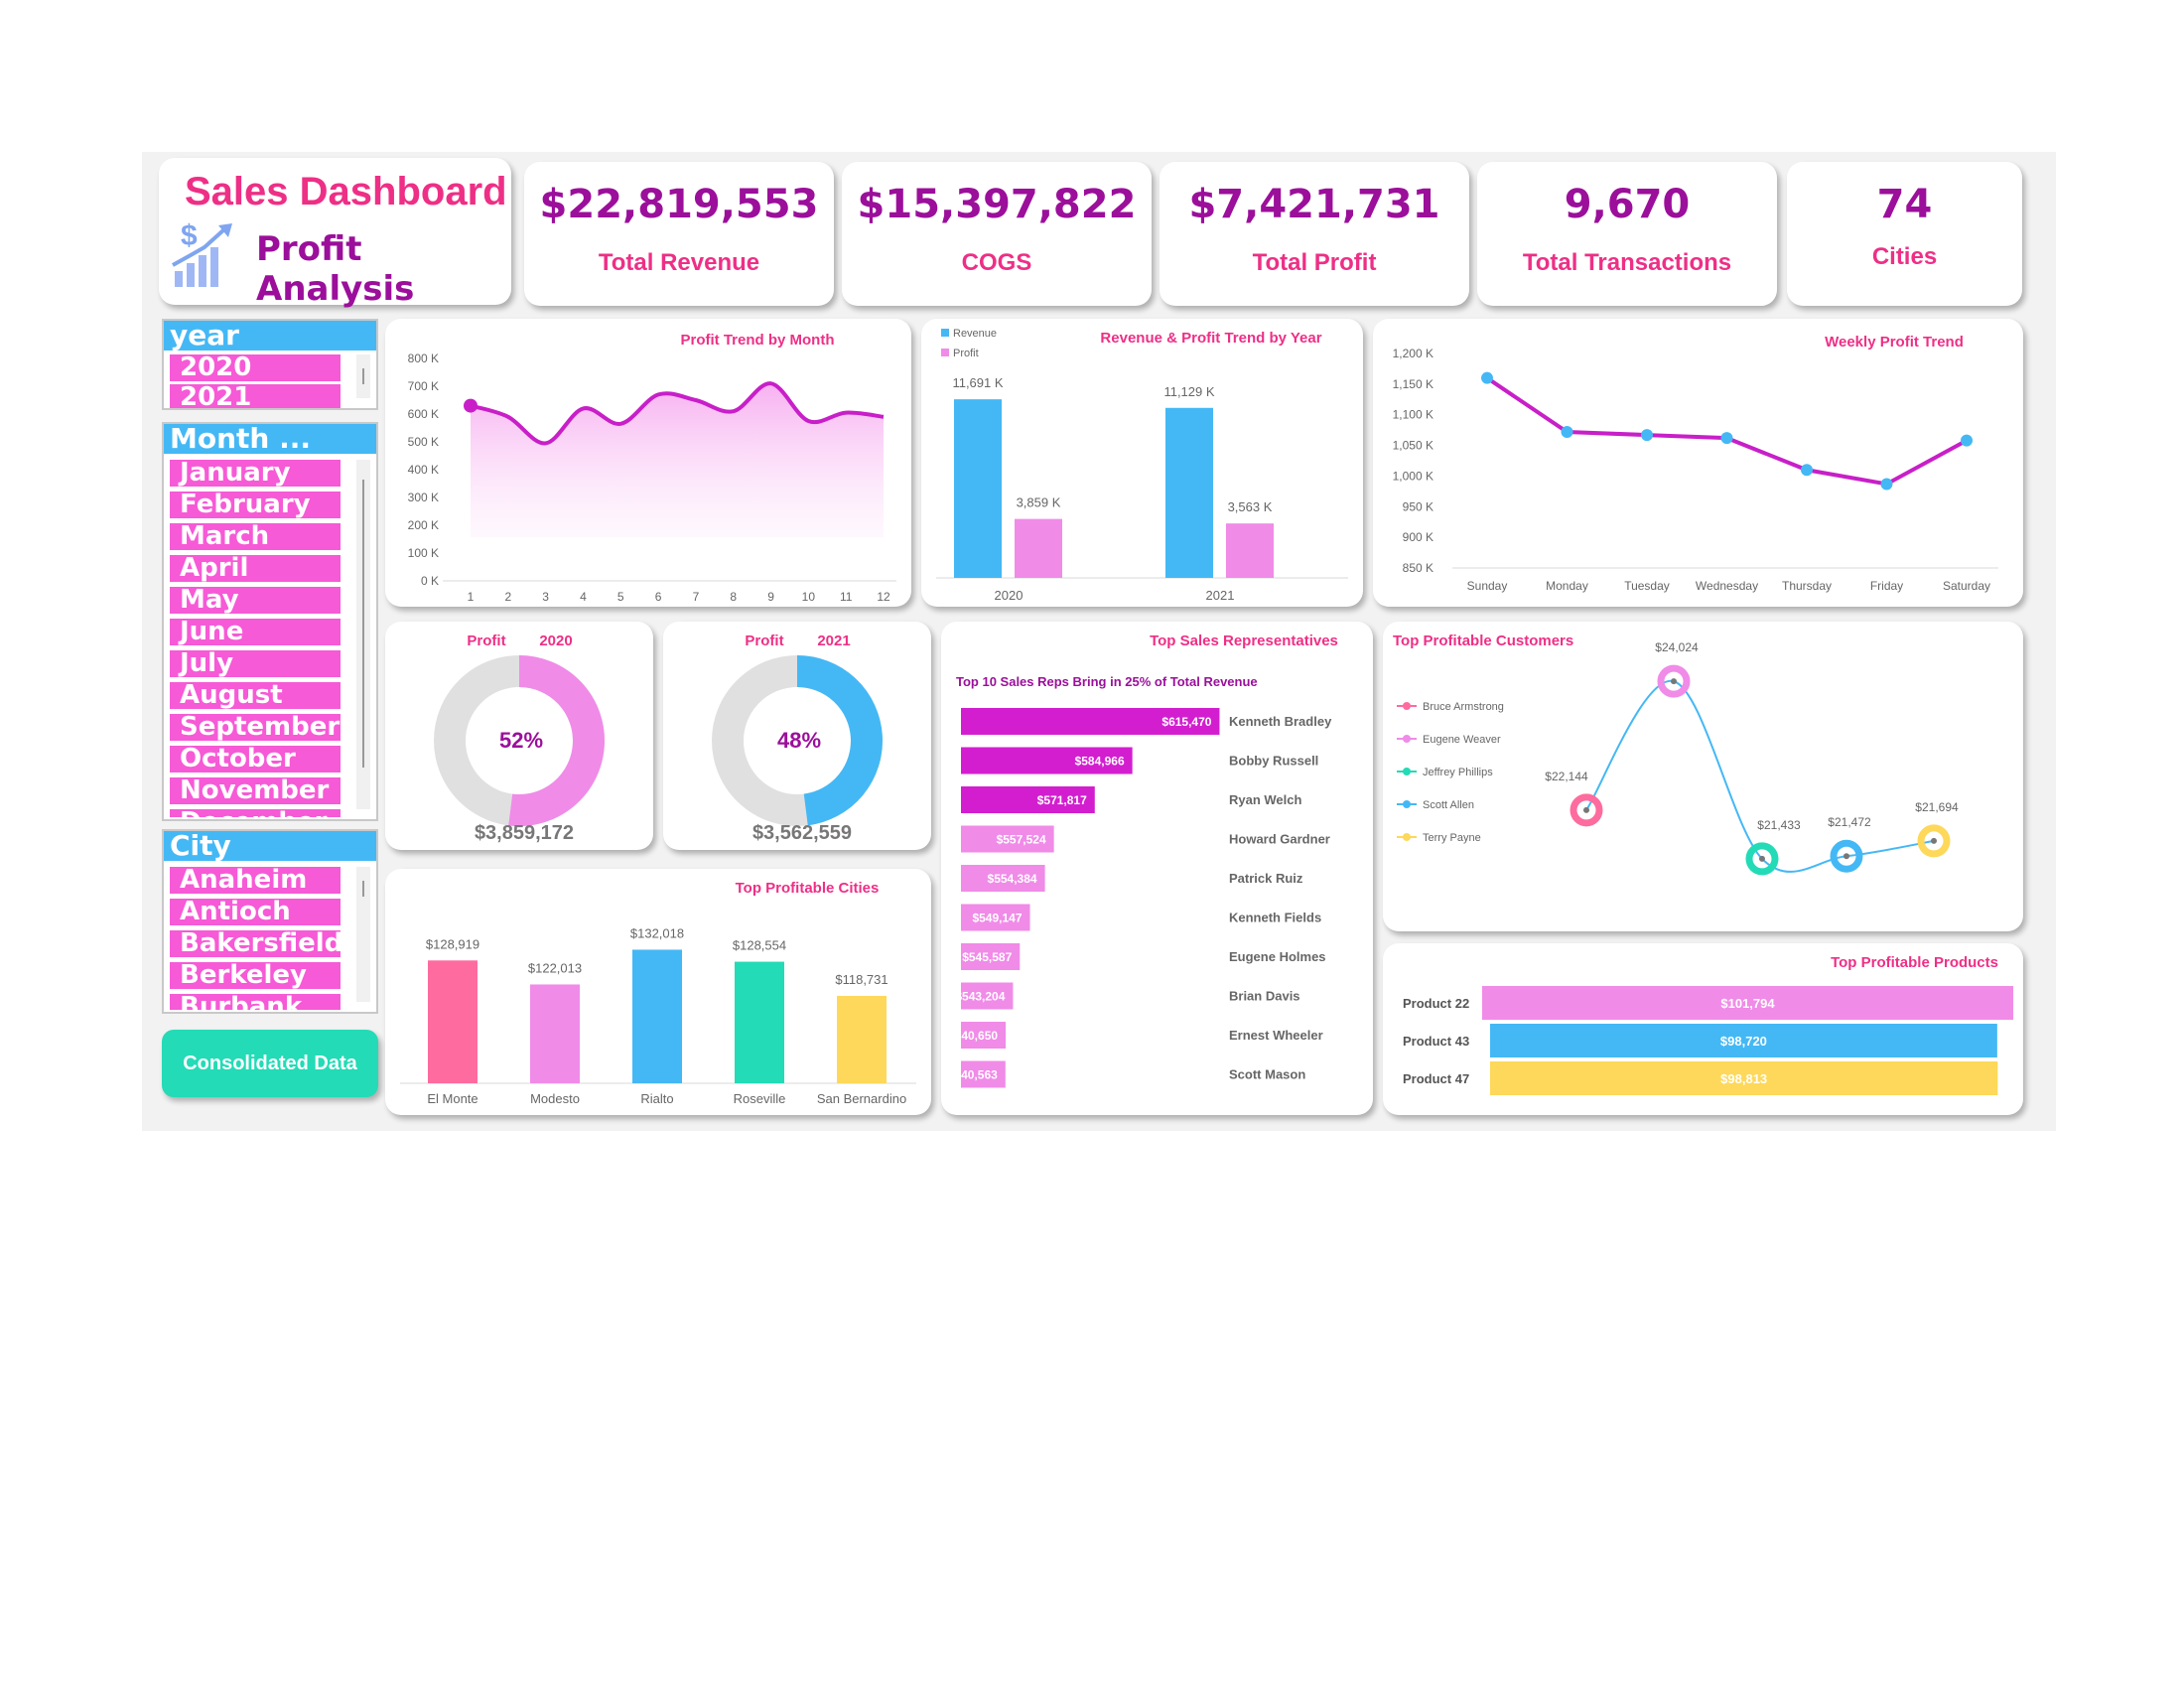 The height and width of the screenshot is (1688, 2184). Describe the element at coordinates (255, 536) in the screenshot. I see `slicer-item-march: March` at that location.